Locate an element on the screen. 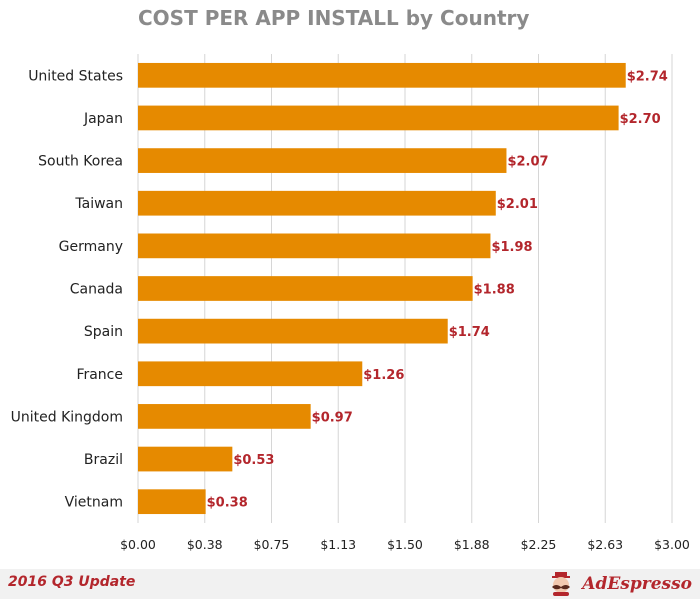 This screenshot has height=599, width=700. category-label: Spain is located at coordinates (103, 332).